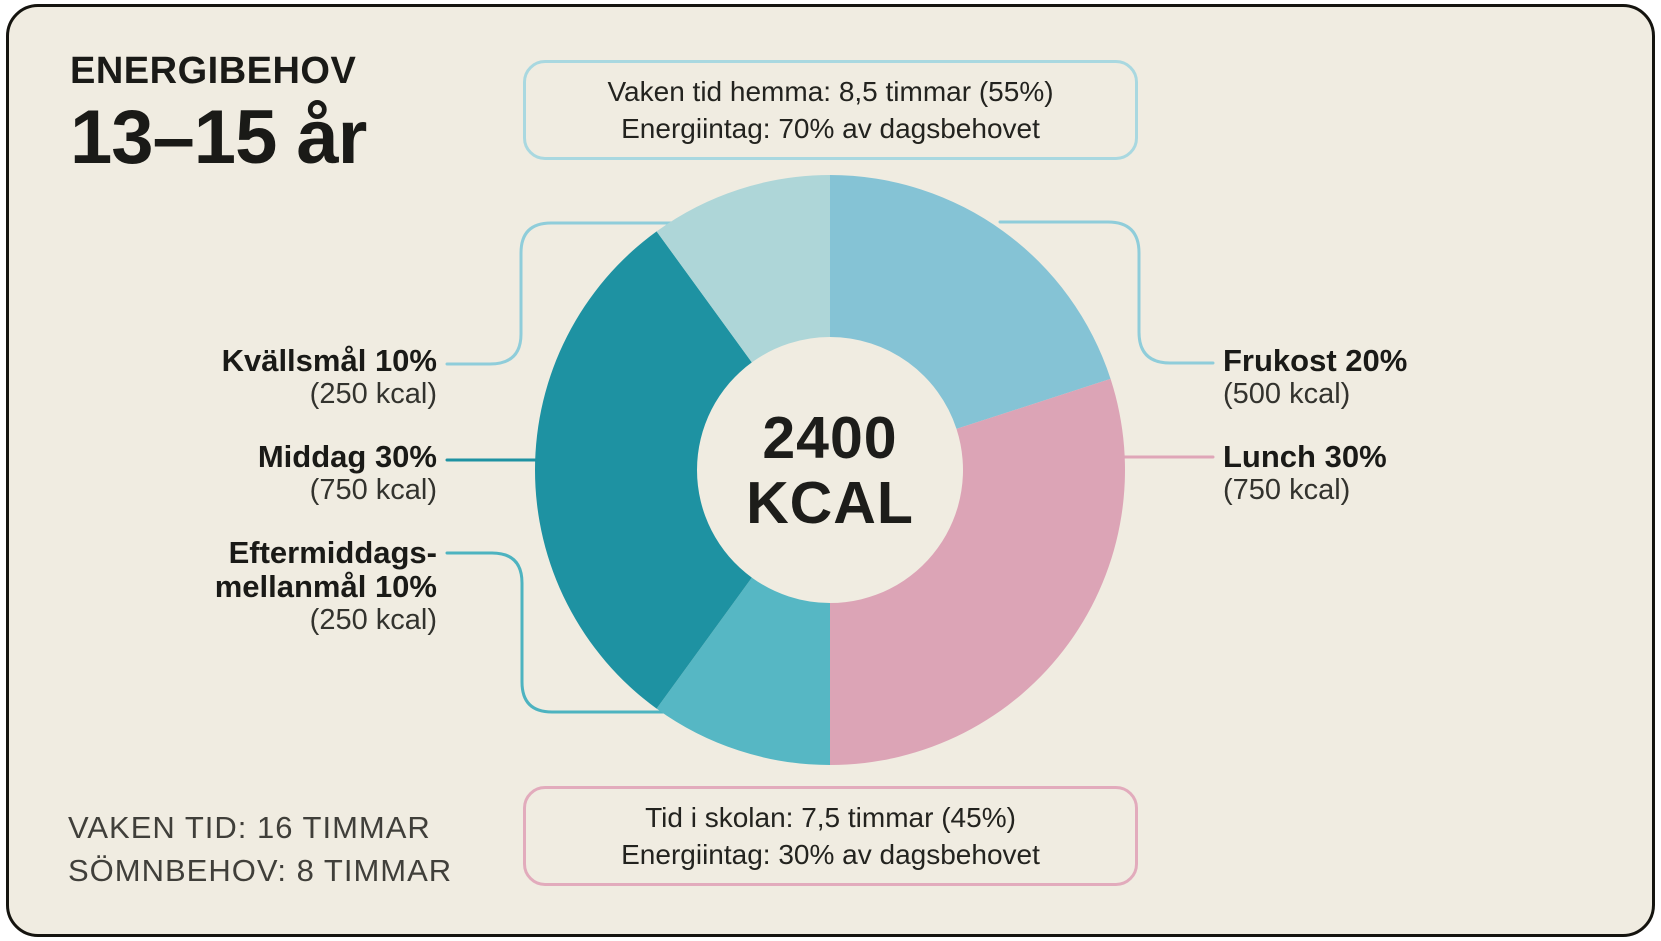 The width and height of the screenshot is (1661, 941). Describe the element at coordinates (1287, 490) in the screenshot. I see `label-lunch-kcal: (750 kcal)` at that location.